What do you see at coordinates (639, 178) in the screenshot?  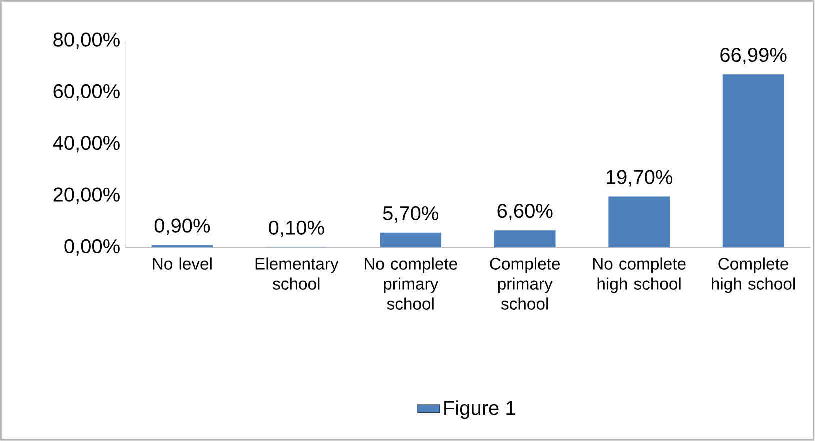 I see `data-label: 19,70%` at bounding box center [639, 178].